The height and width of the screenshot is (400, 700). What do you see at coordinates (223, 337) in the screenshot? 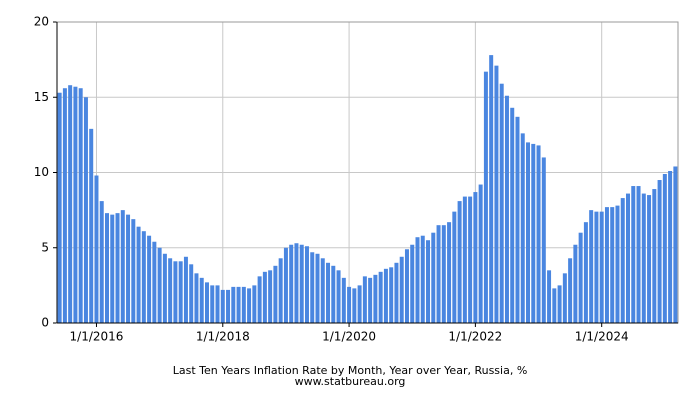
I see `x-tick-label: 1/1/2018` at bounding box center [223, 337].